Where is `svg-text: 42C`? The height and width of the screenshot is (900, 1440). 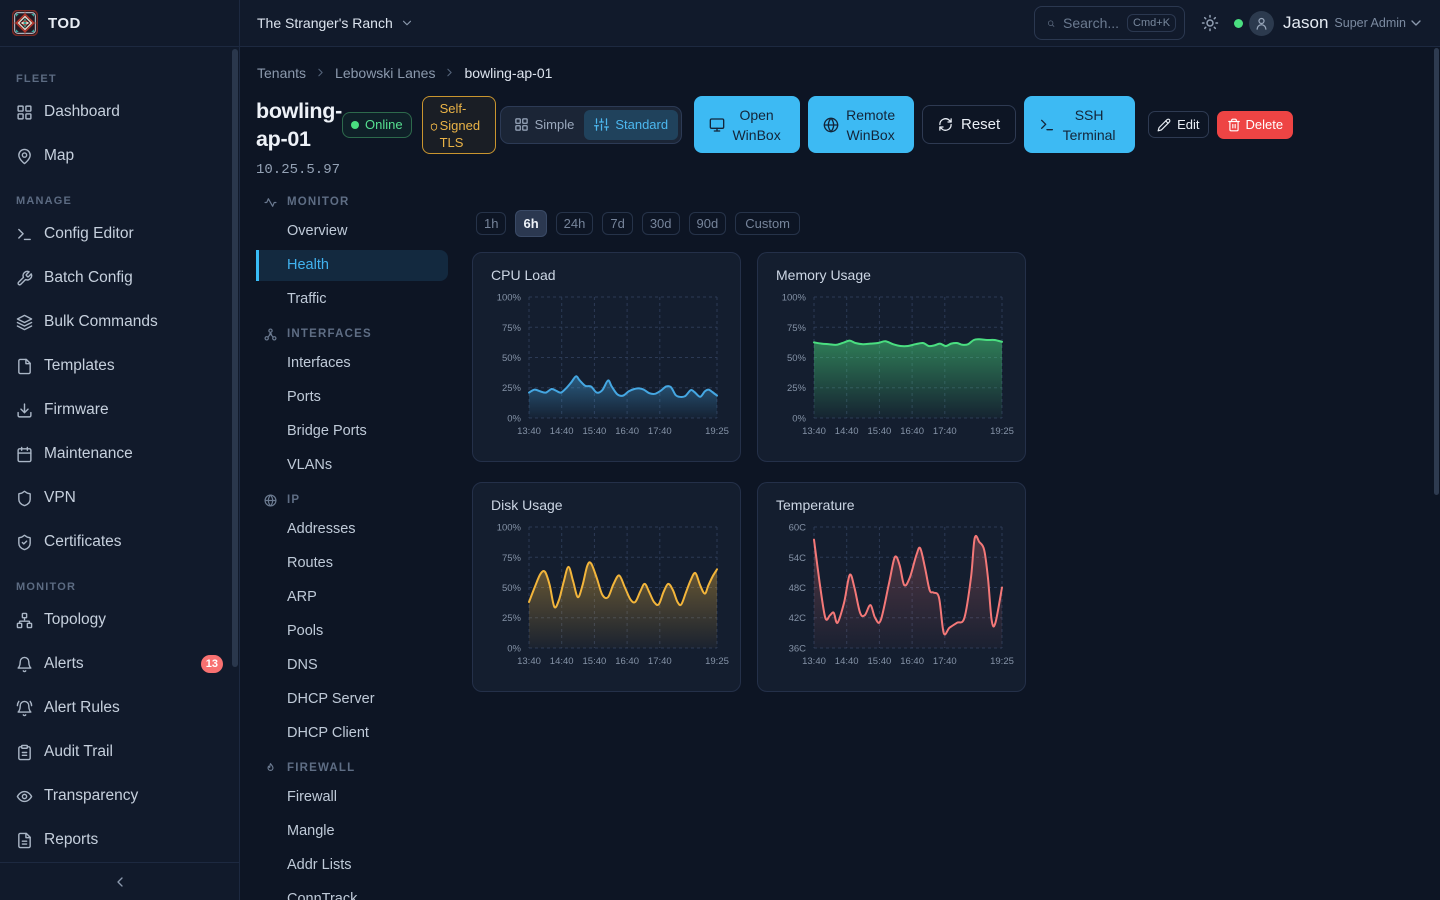 svg-text: 42C is located at coordinates (798, 618).